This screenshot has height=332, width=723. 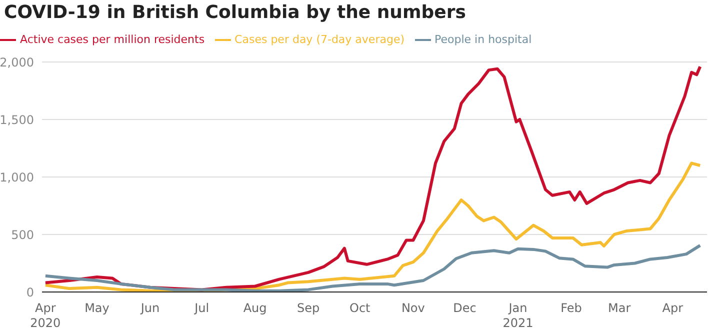 What do you see at coordinates (319, 39) in the screenshot?
I see `legend-label: Cases per day (7-day average)` at bounding box center [319, 39].